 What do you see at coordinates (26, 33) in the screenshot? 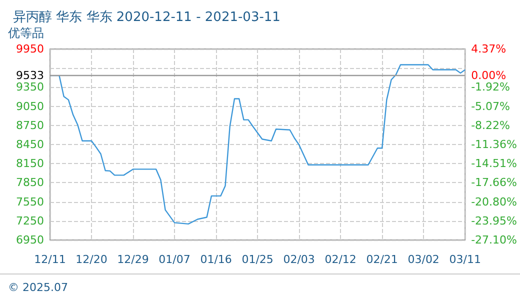
I see `chart-subtitle: 优等品` at bounding box center [26, 33].